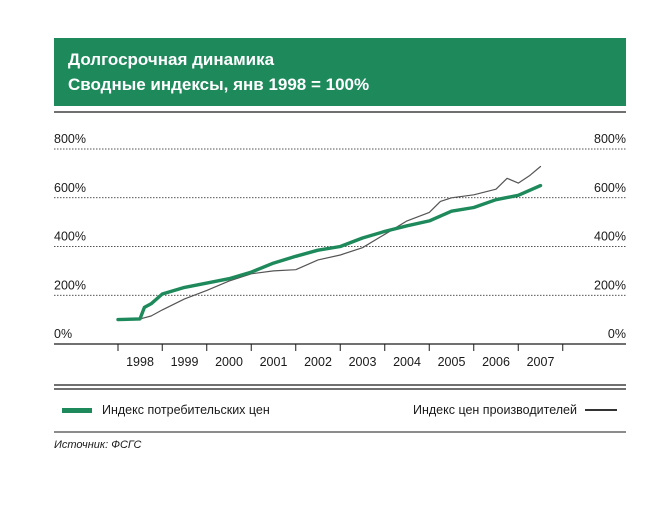 This screenshot has width=666, height=510. Describe the element at coordinates (610, 285) in the screenshot. I see `y-tick-label-right: 200%` at that location.